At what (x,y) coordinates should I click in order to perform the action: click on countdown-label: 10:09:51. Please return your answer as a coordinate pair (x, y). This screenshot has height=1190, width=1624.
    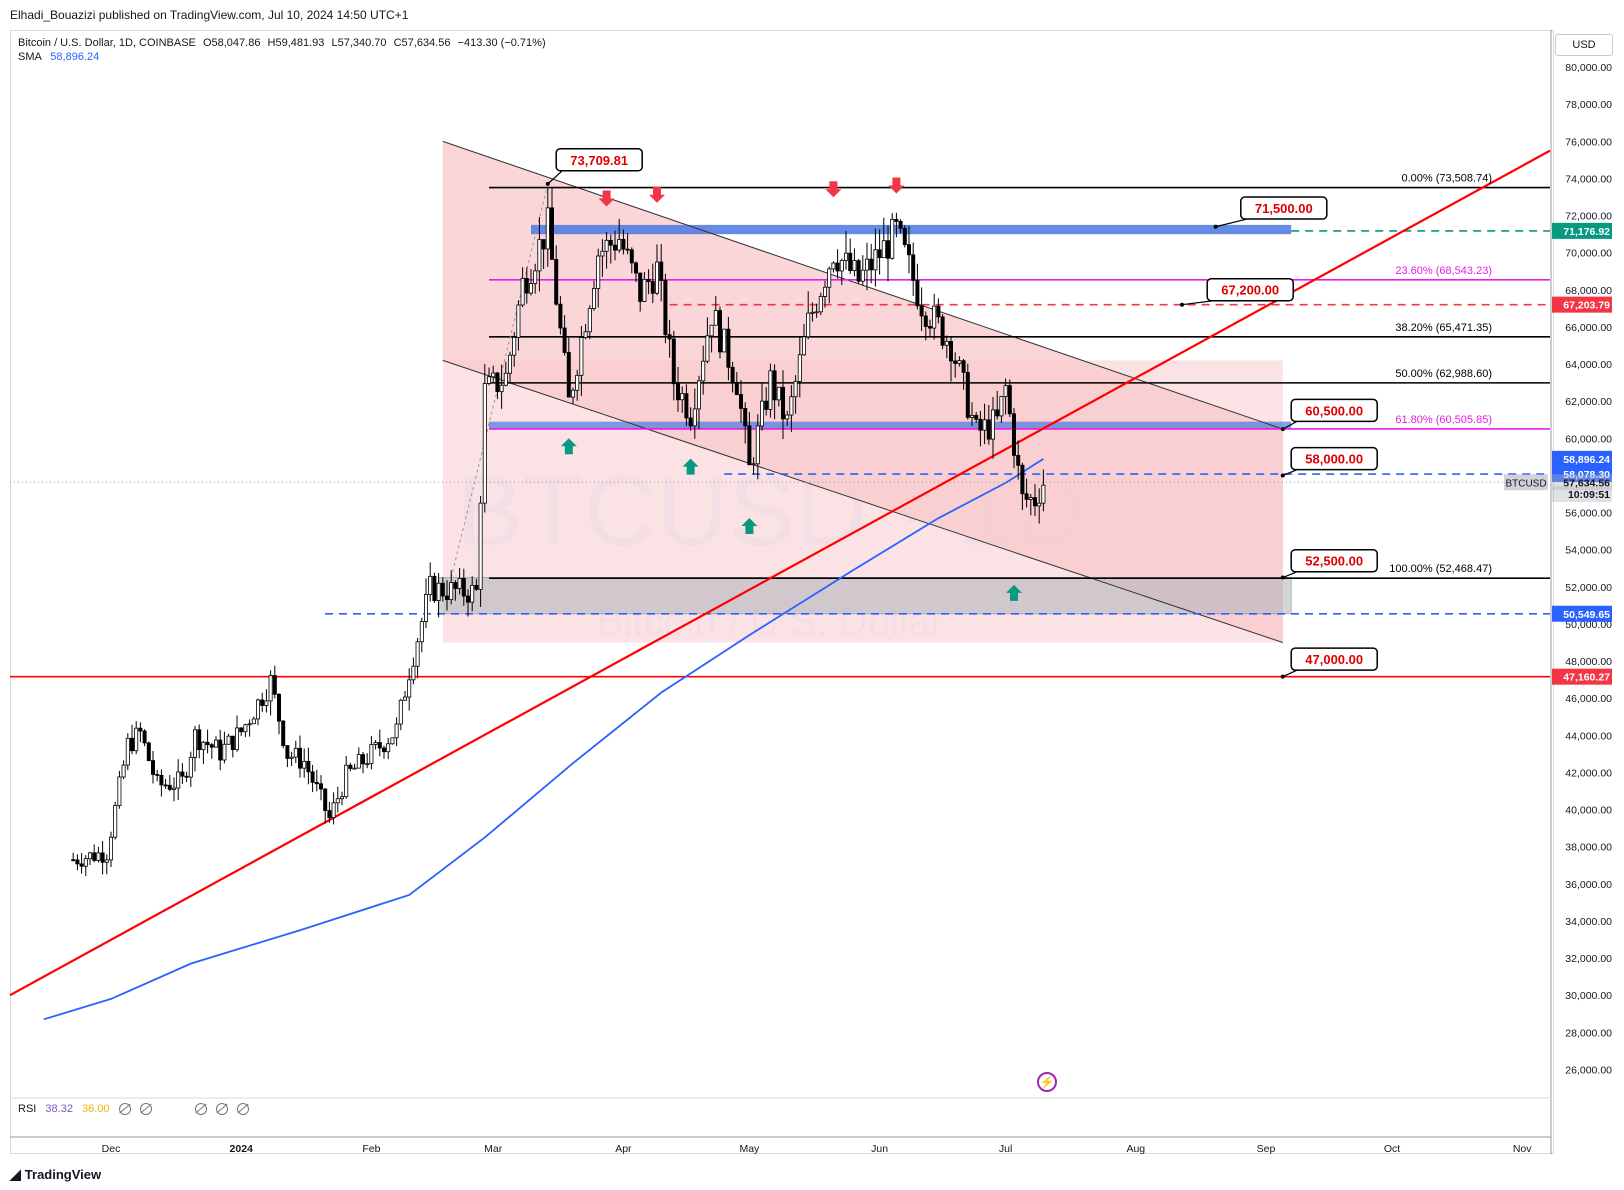
    Looking at the image, I should click on (1589, 495).